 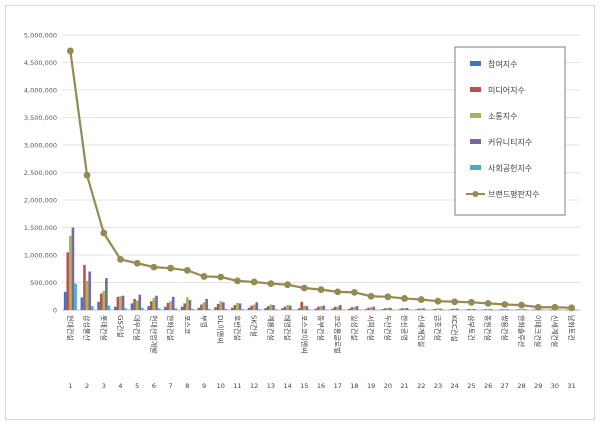 What do you see at coordinates (55, 311) in the screenshot?
I see `y-tick-label: 0` at bounding box center [55, 311].